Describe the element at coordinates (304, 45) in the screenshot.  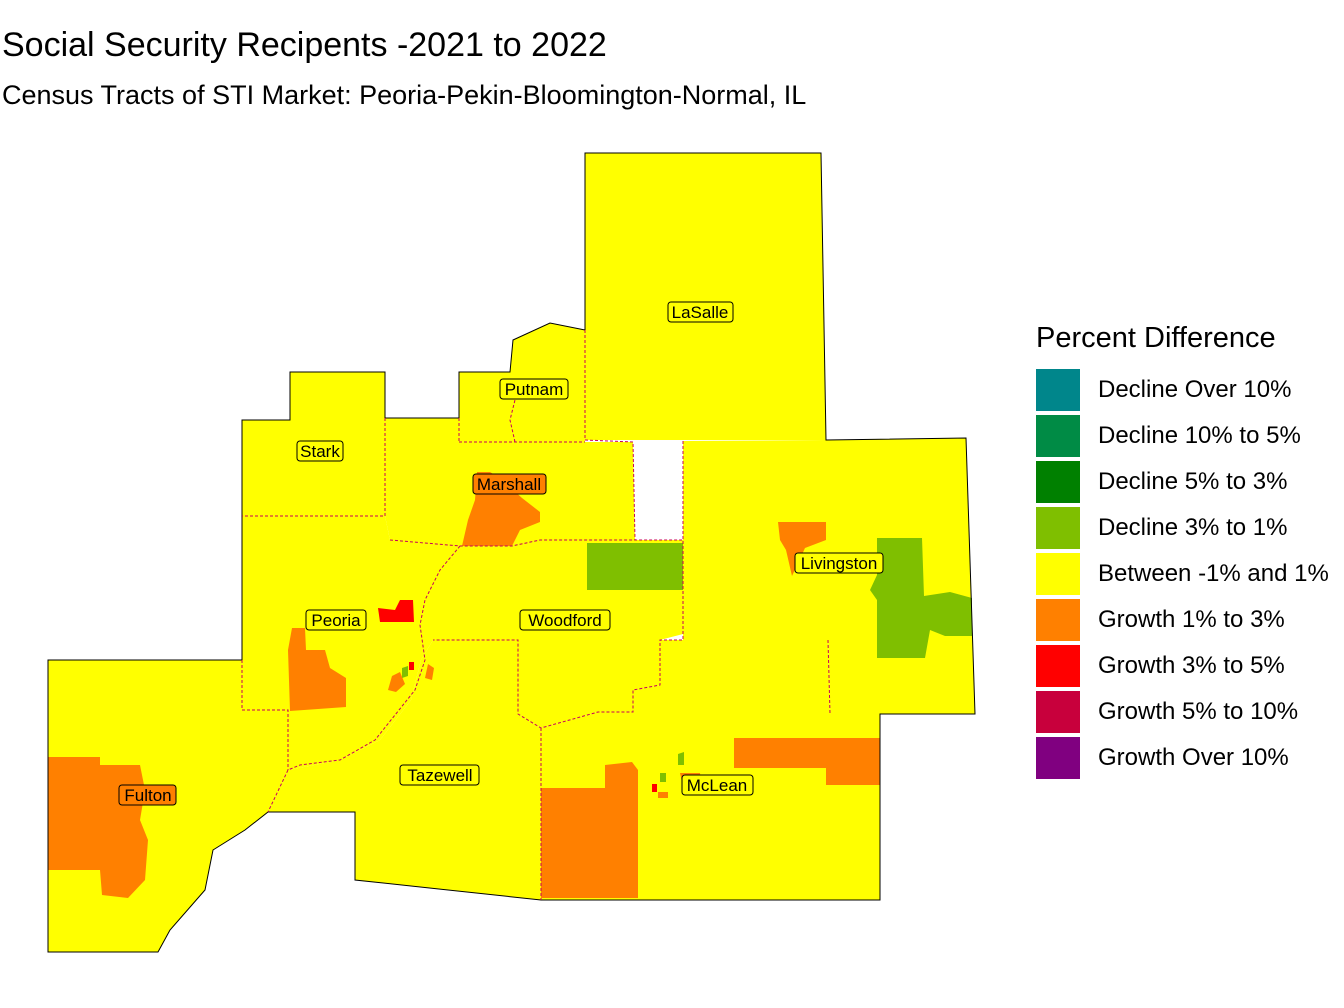
I see `map-title: Social Security Recipents -2021 to 2022` at that location.